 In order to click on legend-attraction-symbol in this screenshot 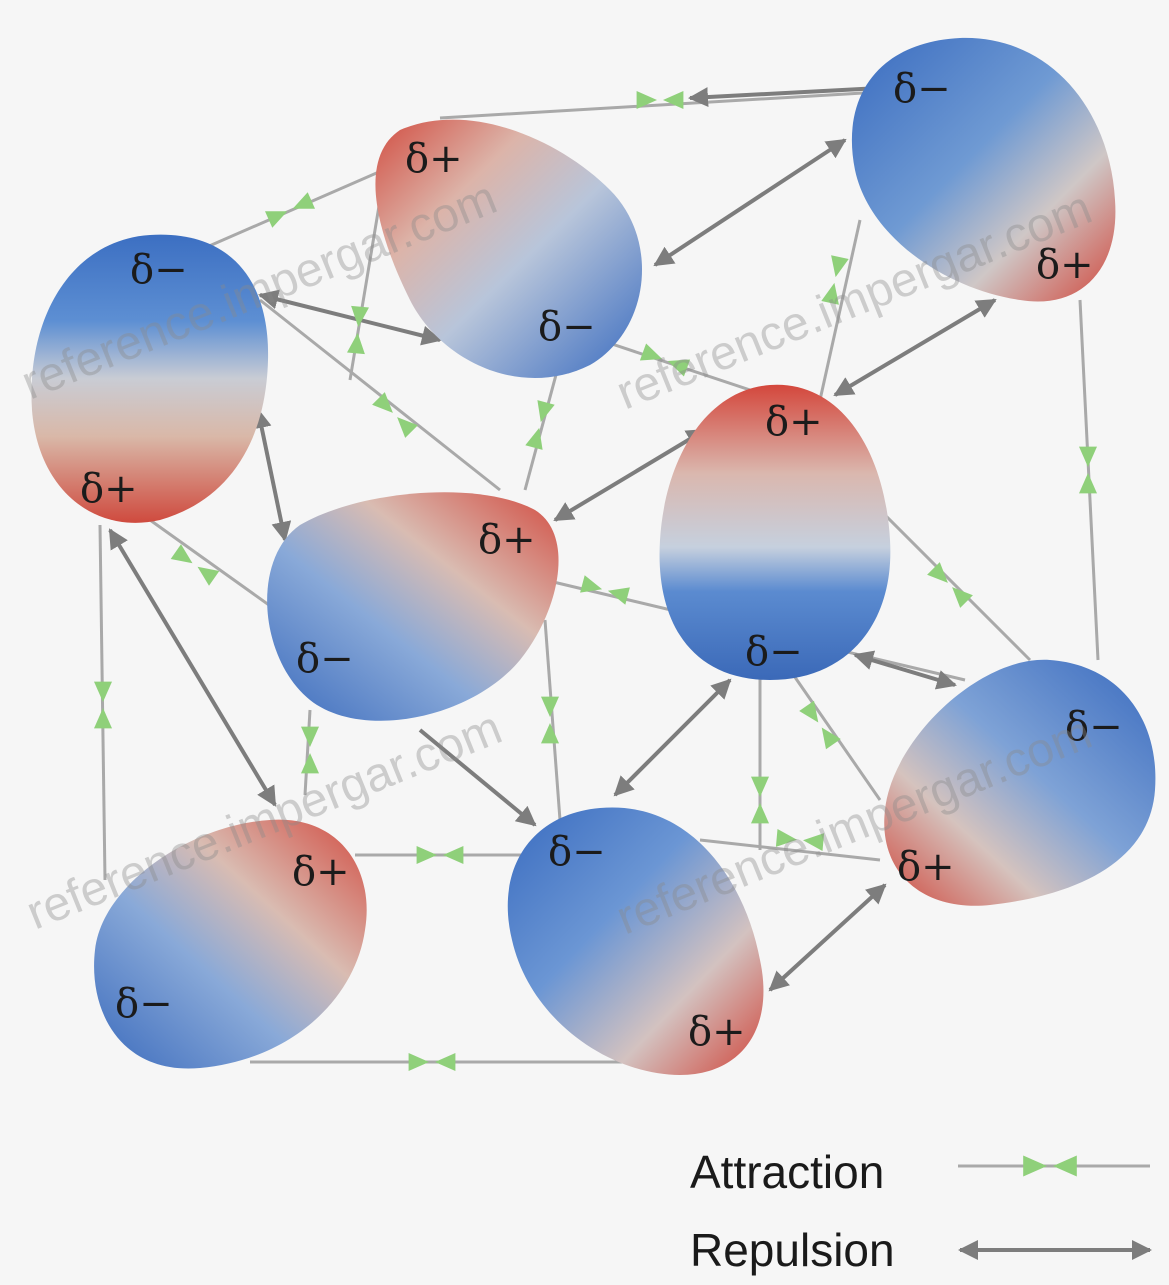, I will do `click(1050, 1166)`.